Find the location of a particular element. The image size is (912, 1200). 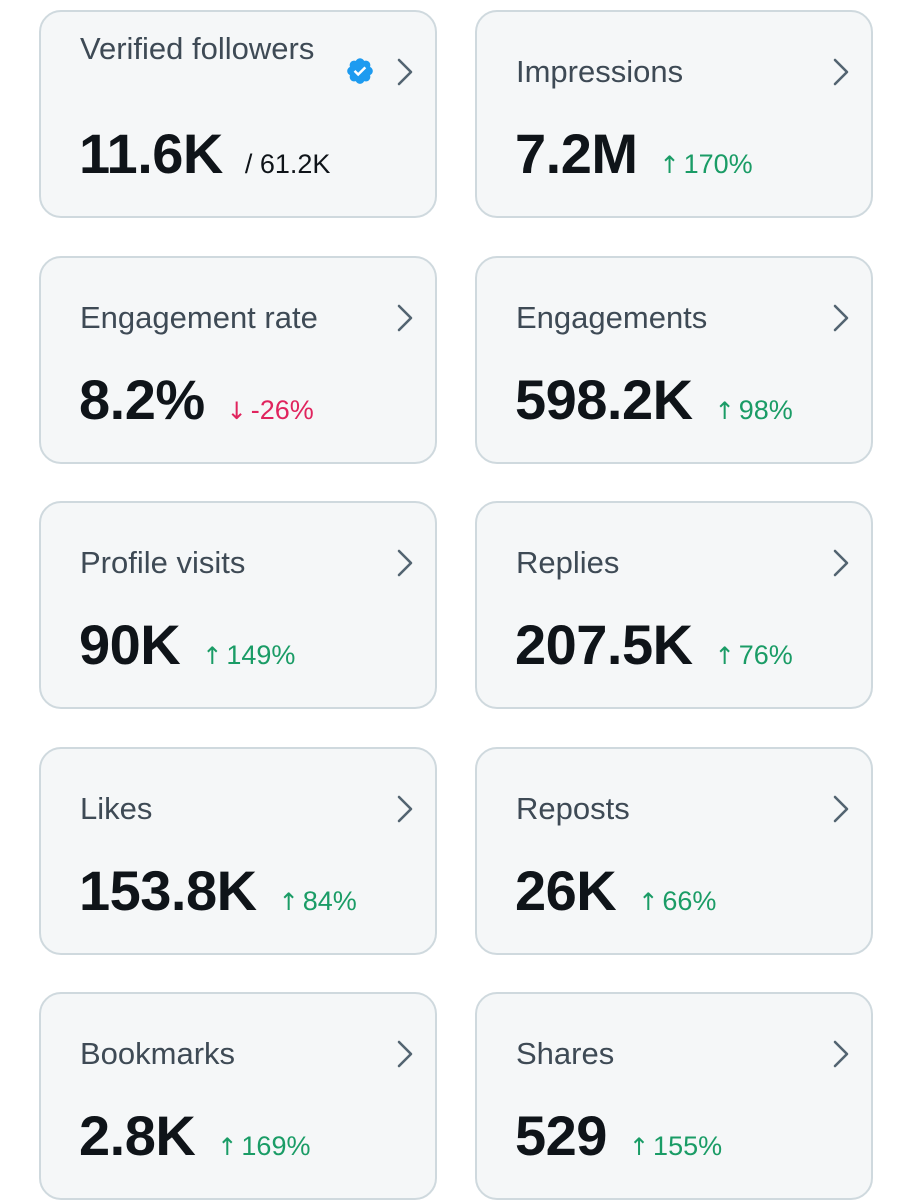

metric-value-row: 7.2M ↑ 170% is located at coordinates (634, 154).